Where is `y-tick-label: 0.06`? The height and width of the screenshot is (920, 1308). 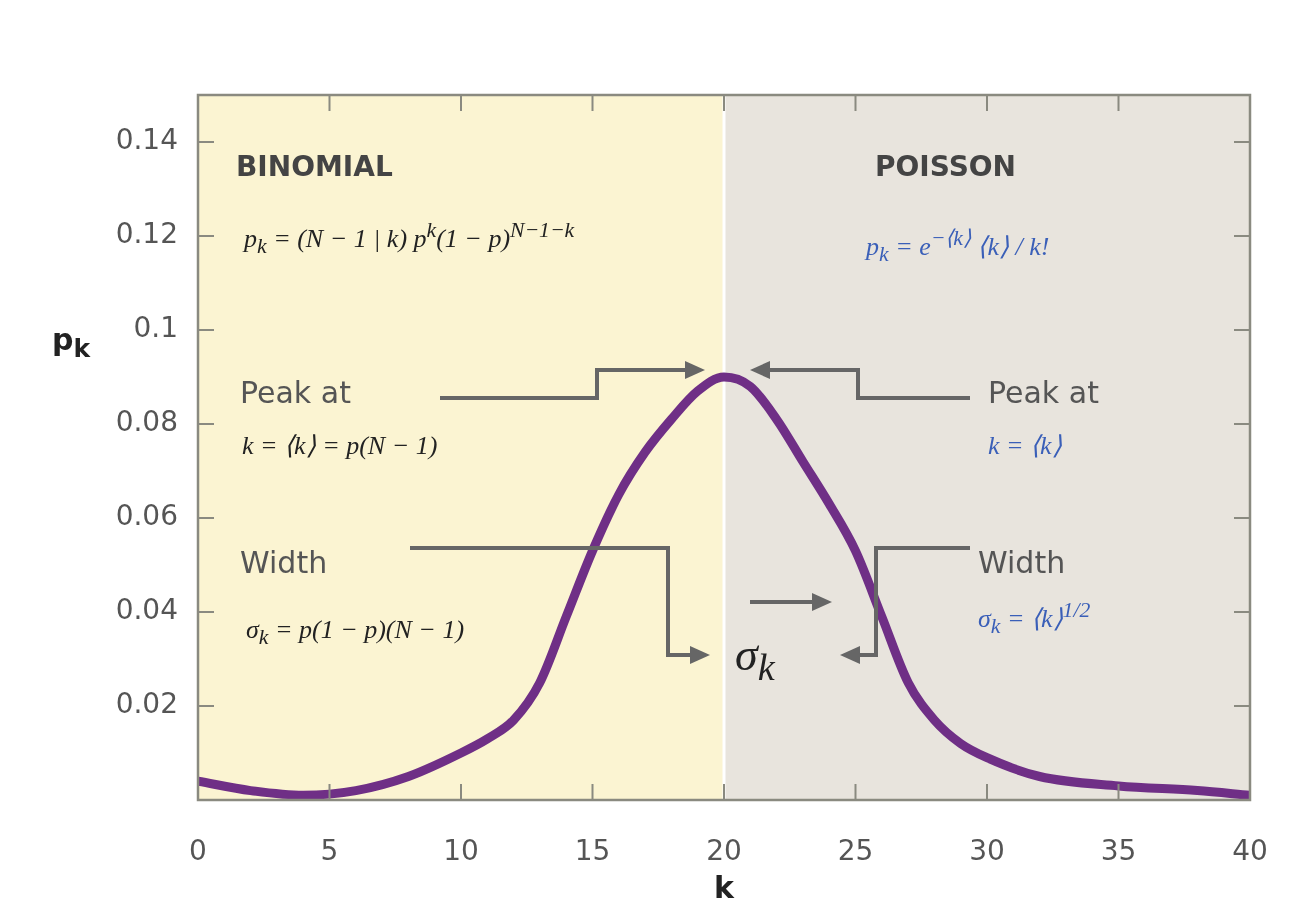 y-tick-label: 0.06 is located at coordinates (146, 516).